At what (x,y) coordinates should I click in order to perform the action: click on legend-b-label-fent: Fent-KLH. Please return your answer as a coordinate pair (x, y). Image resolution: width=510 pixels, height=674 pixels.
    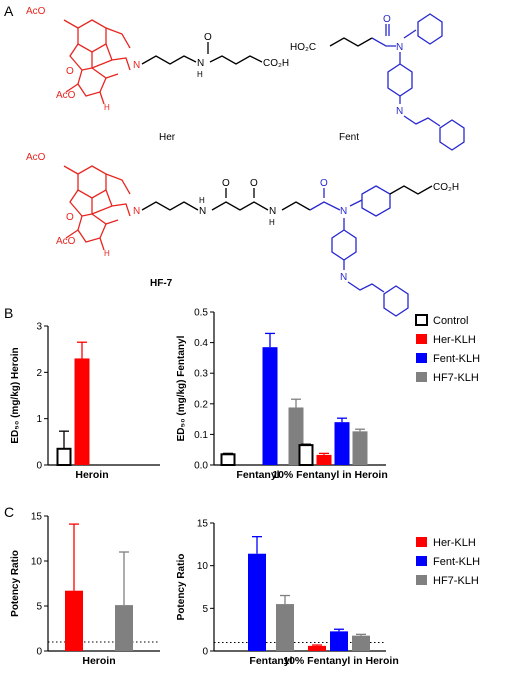
    Looking at the image, I should click on (456, 359).